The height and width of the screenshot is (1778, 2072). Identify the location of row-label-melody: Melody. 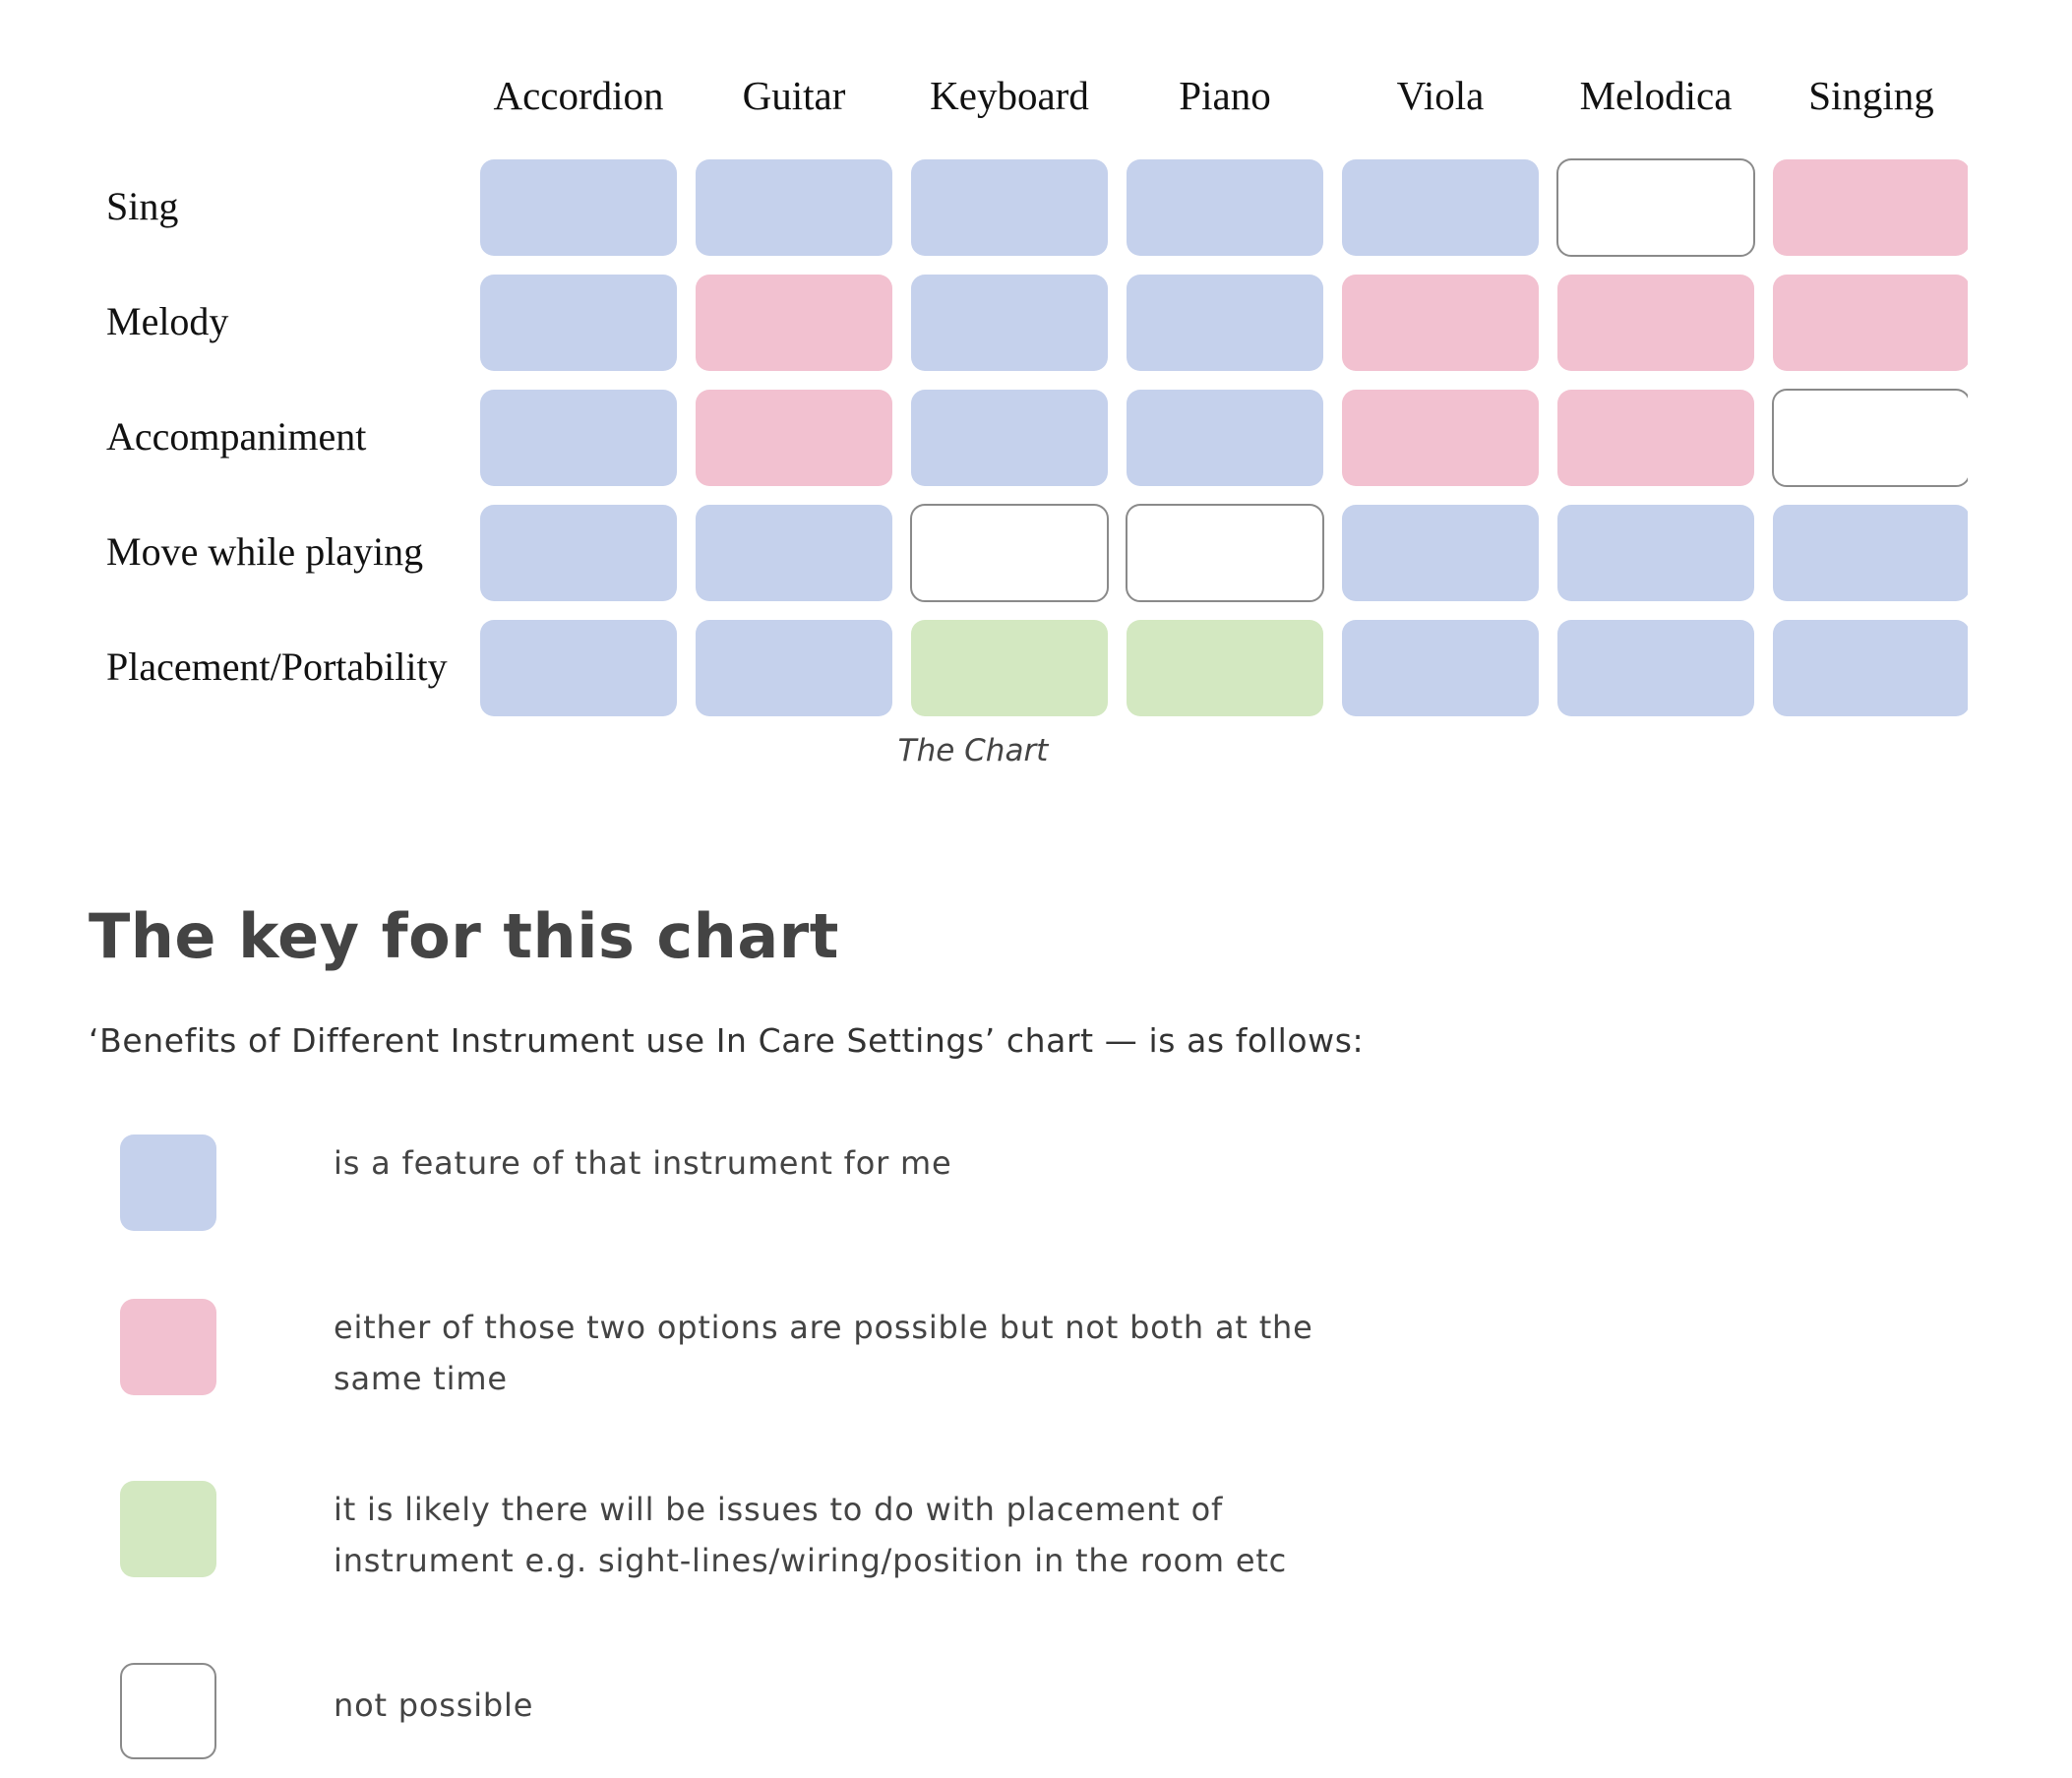
(167, 321).